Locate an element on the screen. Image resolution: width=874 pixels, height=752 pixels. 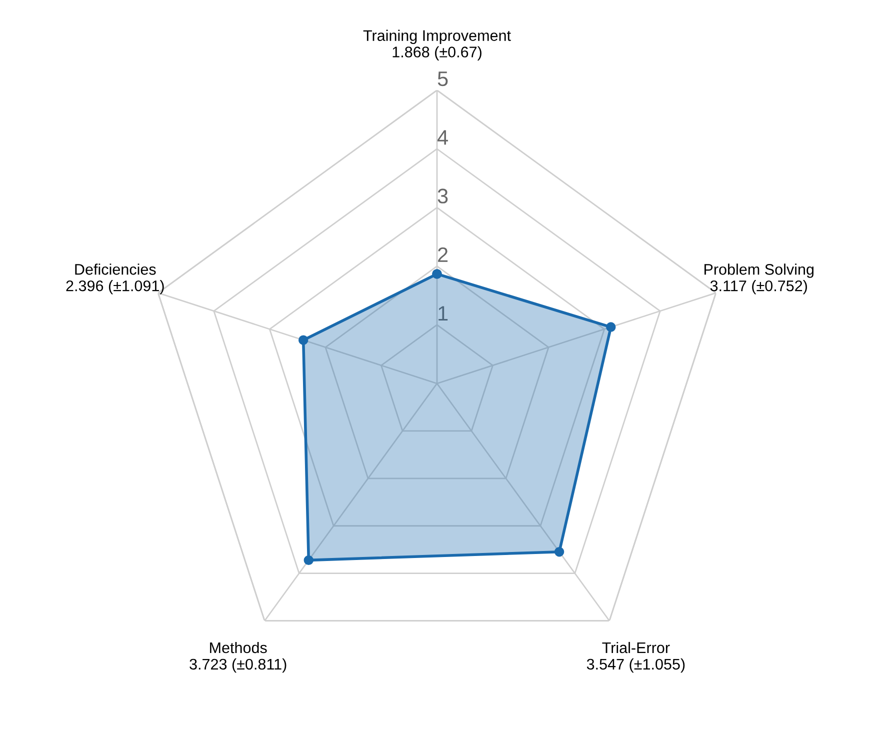
y-tick-label: 2 is located at coordinates (443, 254).